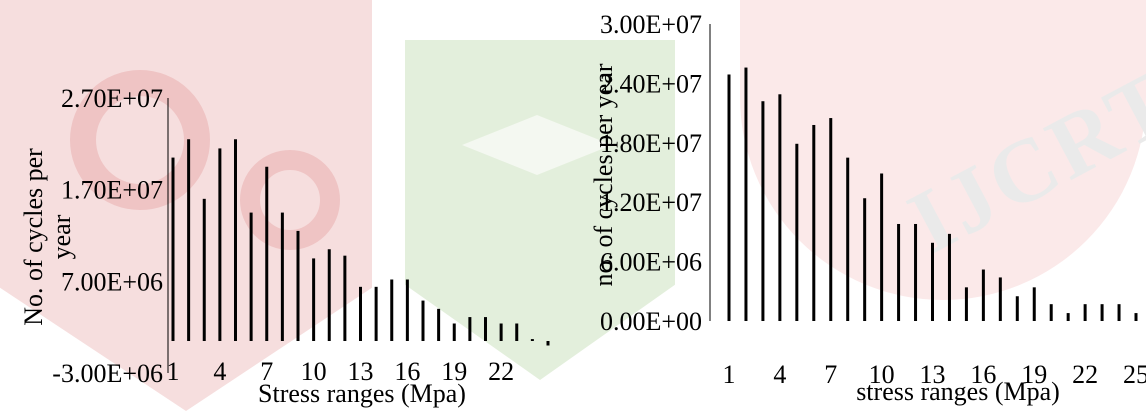  Describe the element at coordinates (112, 98) in the screenshot. I see `y-tick-label: 2.70E+07` at that location.